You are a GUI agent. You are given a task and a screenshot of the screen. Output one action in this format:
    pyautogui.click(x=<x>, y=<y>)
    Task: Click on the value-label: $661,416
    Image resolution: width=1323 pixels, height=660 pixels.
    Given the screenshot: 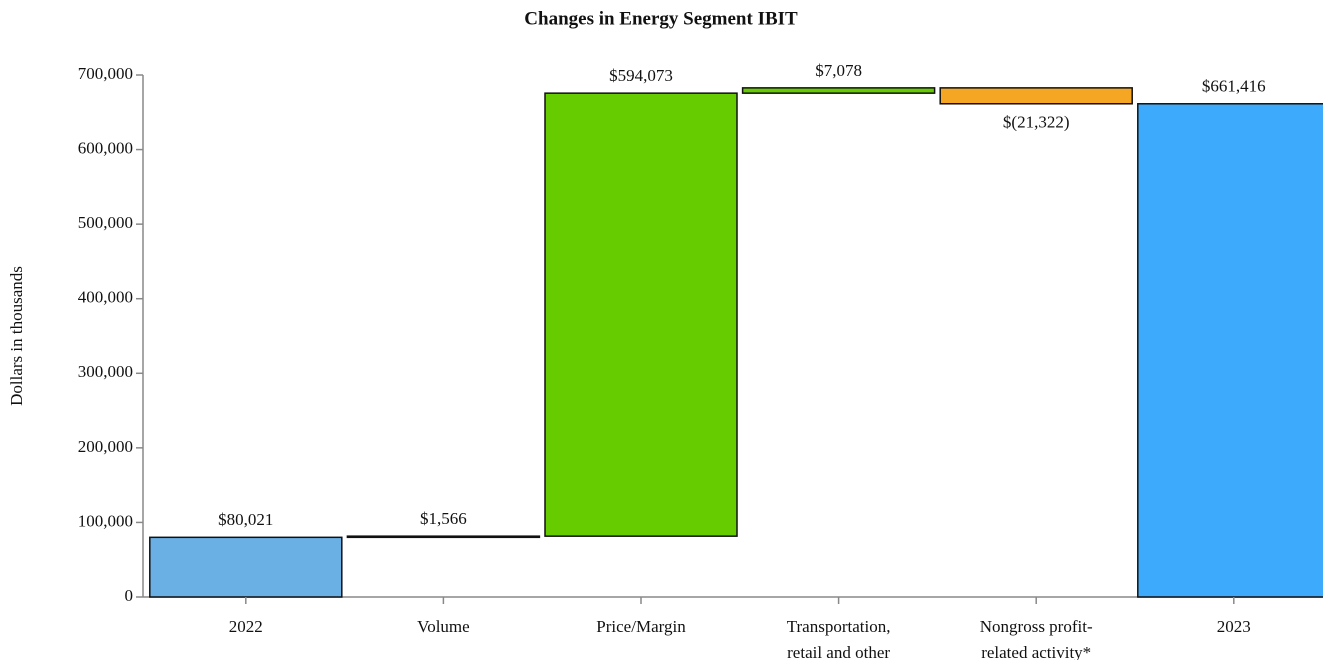 What is the action you would take?
    pyautogui.click(x=1234, y=86)
    